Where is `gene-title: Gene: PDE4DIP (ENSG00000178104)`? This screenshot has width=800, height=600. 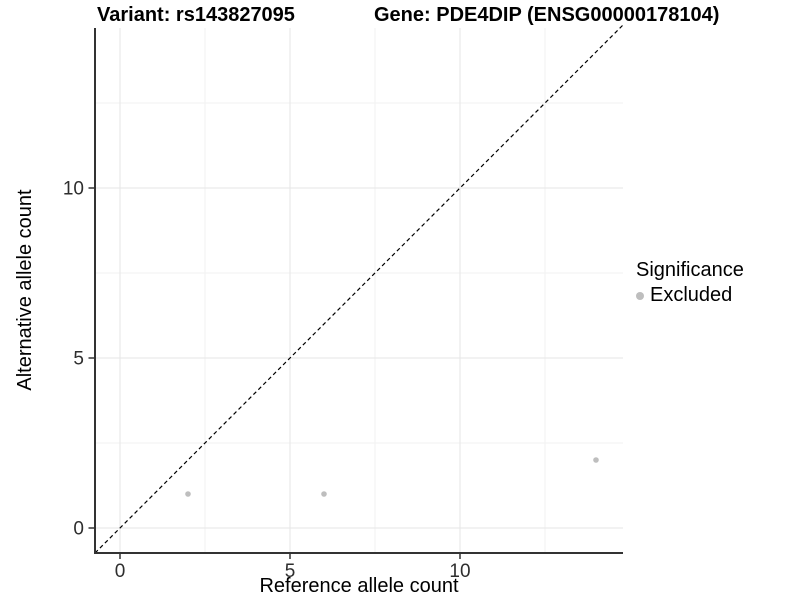
gene-title: Gene: PDE4DIP (ENSG00000178104) is located at coordinates (547, 15).